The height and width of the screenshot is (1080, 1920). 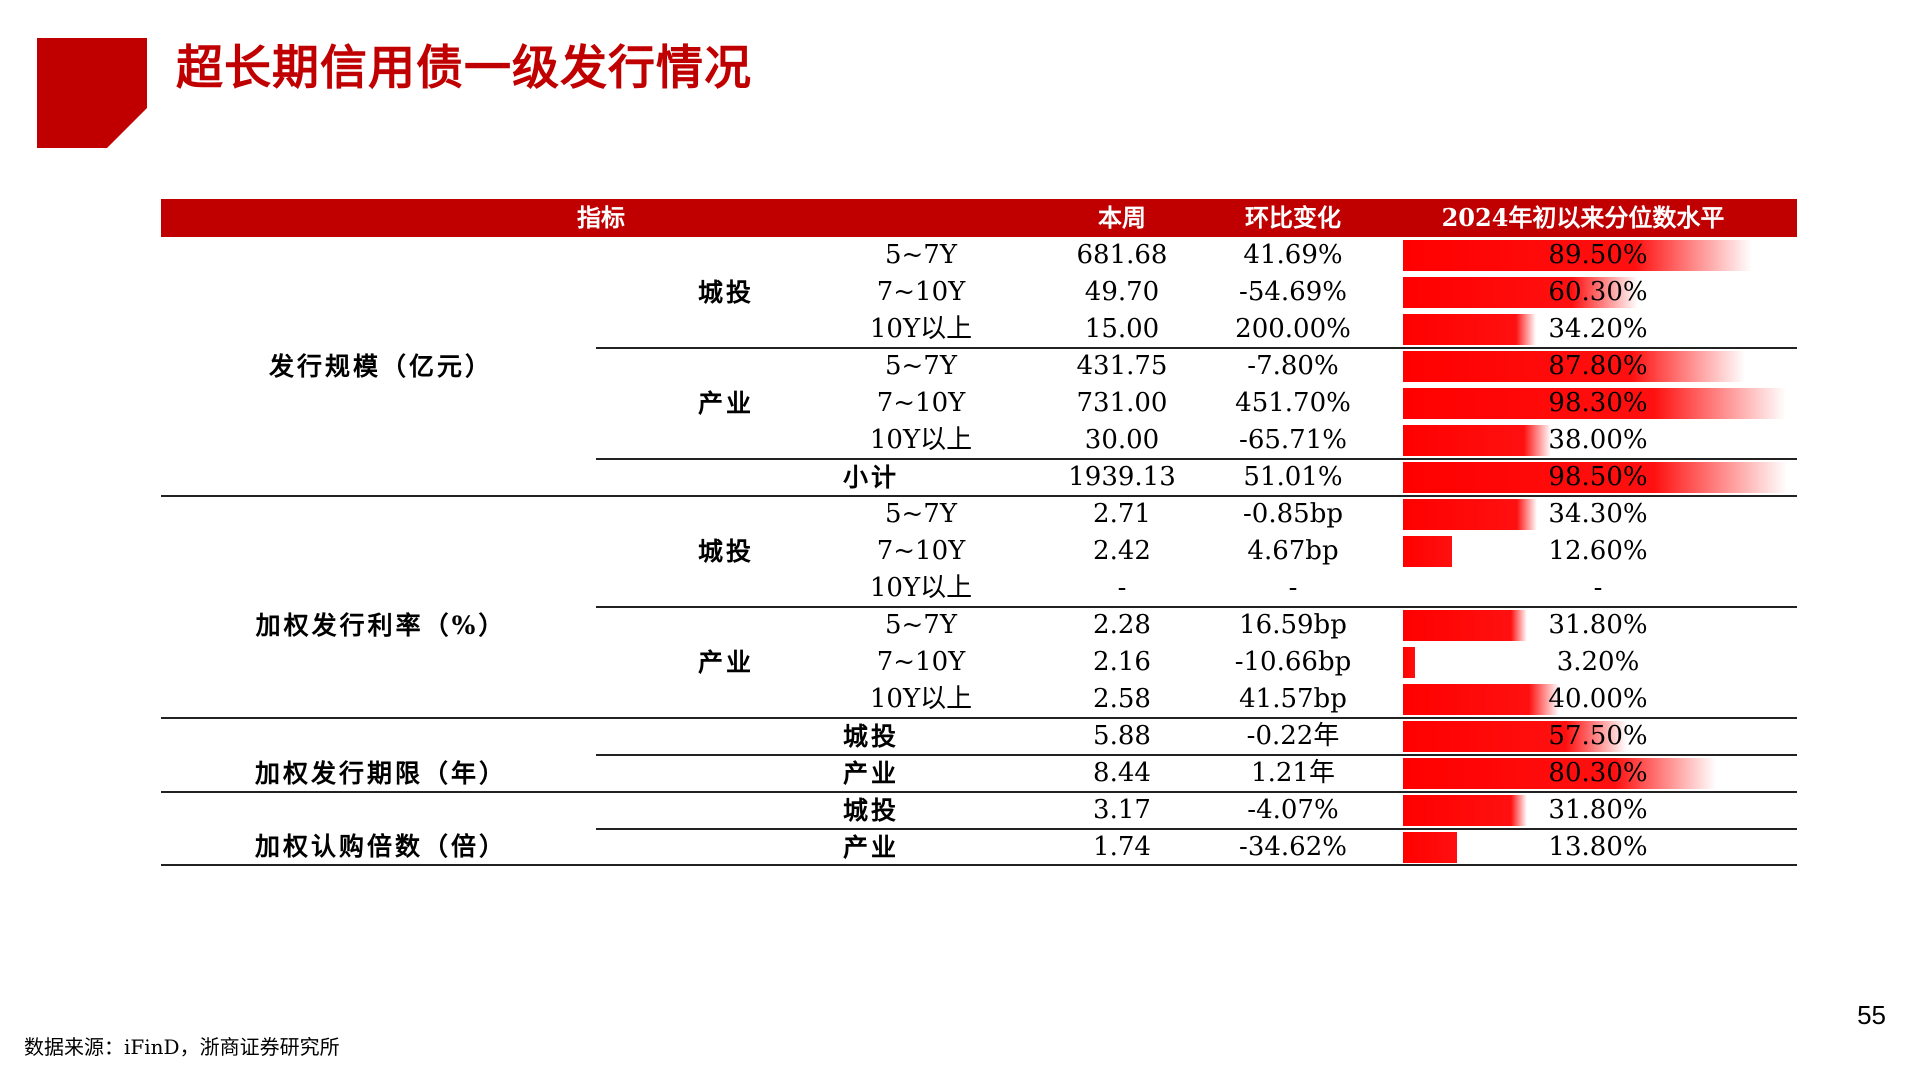 What do you see at coordinates (1122, 292) in the screenshot?
I see `cell-week: 49.70` at bounding box center [1122, 292].